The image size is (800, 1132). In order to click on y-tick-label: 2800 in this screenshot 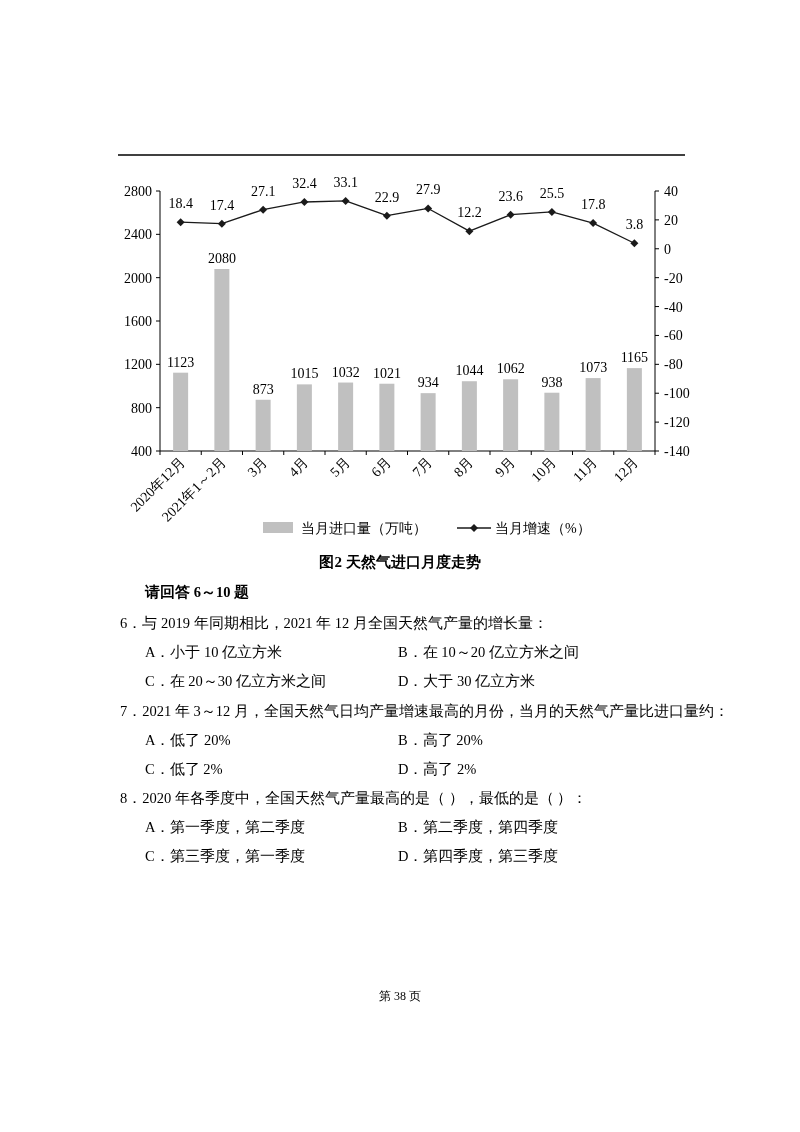, I will do `click(138, 191)`.